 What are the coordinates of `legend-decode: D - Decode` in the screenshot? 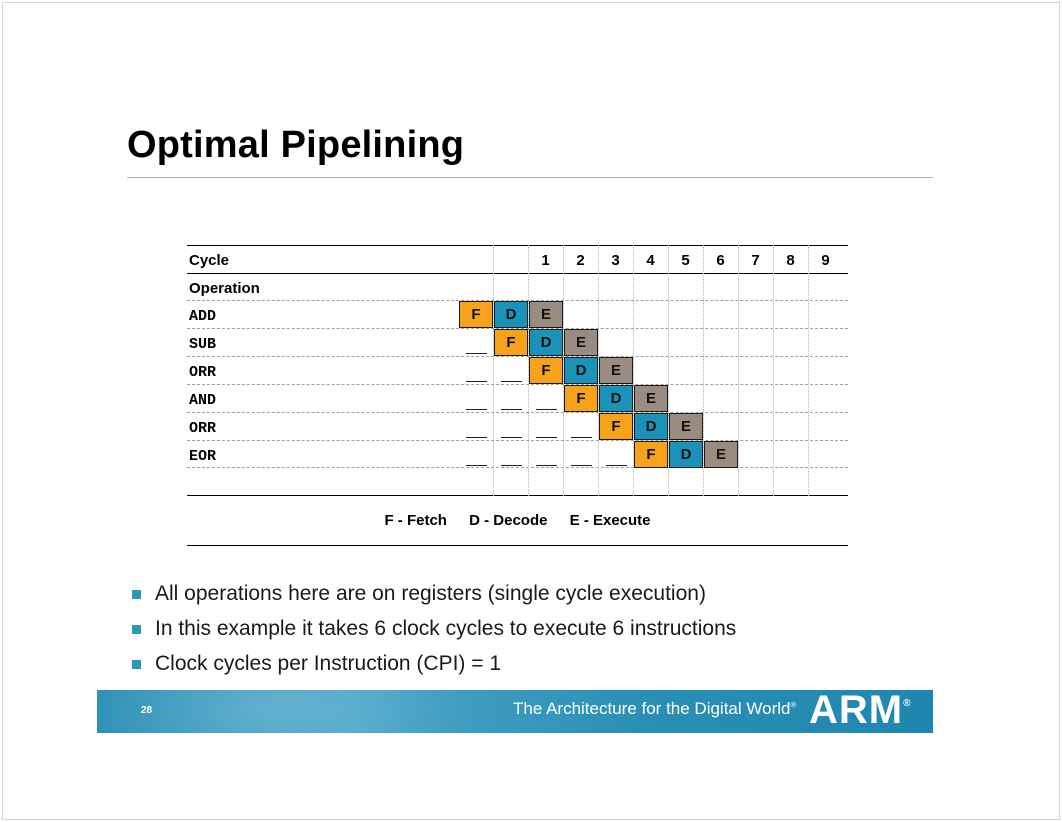 It's located at (508, 520).